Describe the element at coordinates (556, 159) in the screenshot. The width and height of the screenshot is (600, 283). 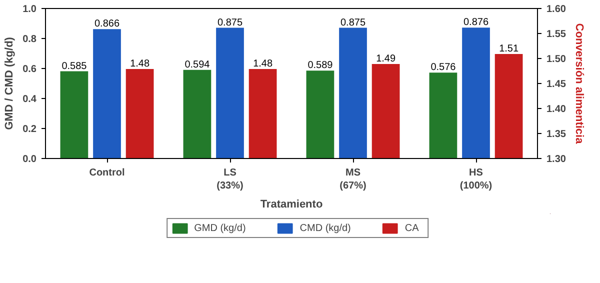
I see `y2-tick-label: 1.30` at that location.